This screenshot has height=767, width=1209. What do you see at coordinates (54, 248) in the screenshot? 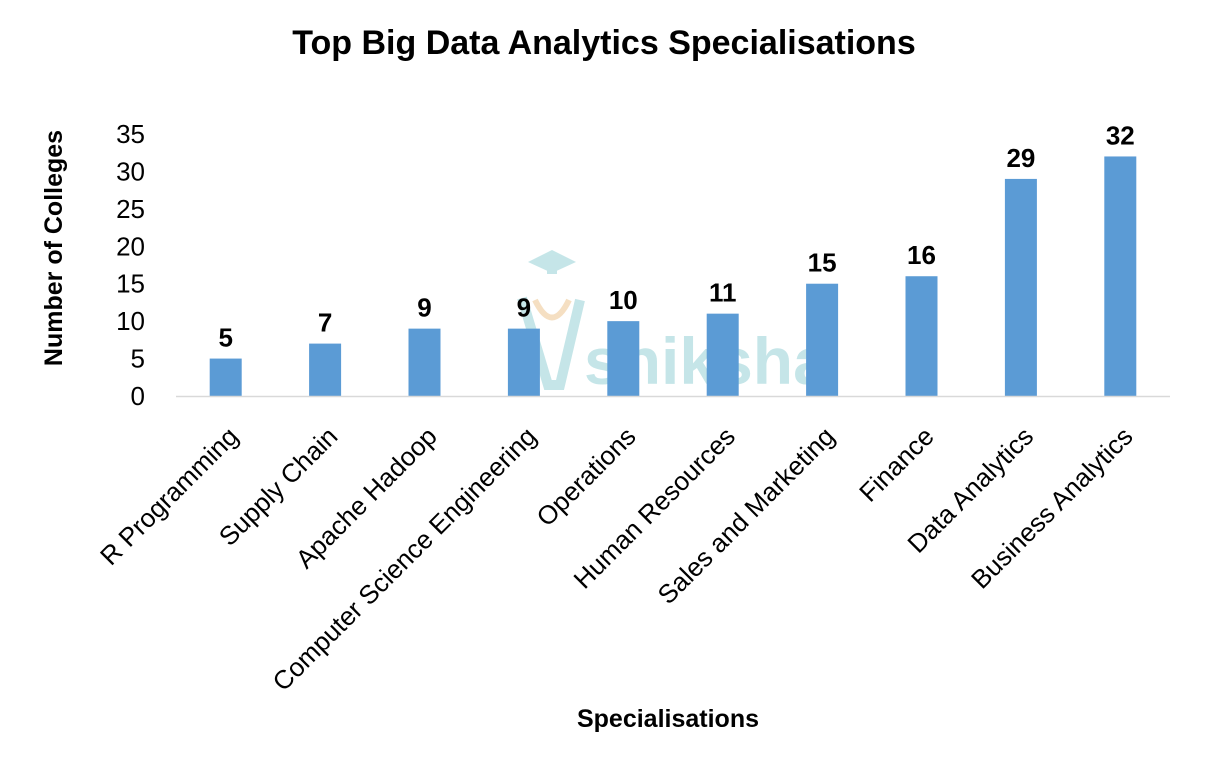
I see `y-axis-title: Number of Colleges` at bounding box center [54, 248].